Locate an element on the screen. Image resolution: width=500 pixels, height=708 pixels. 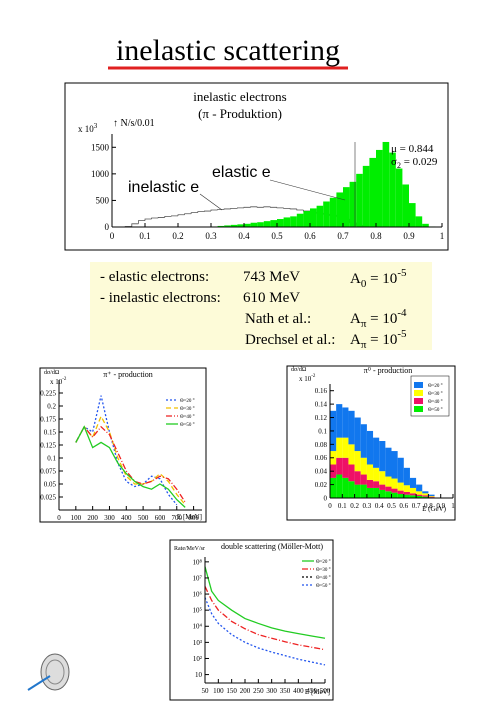
series-annotation: inelastic e is located at coordinates (163, 187).